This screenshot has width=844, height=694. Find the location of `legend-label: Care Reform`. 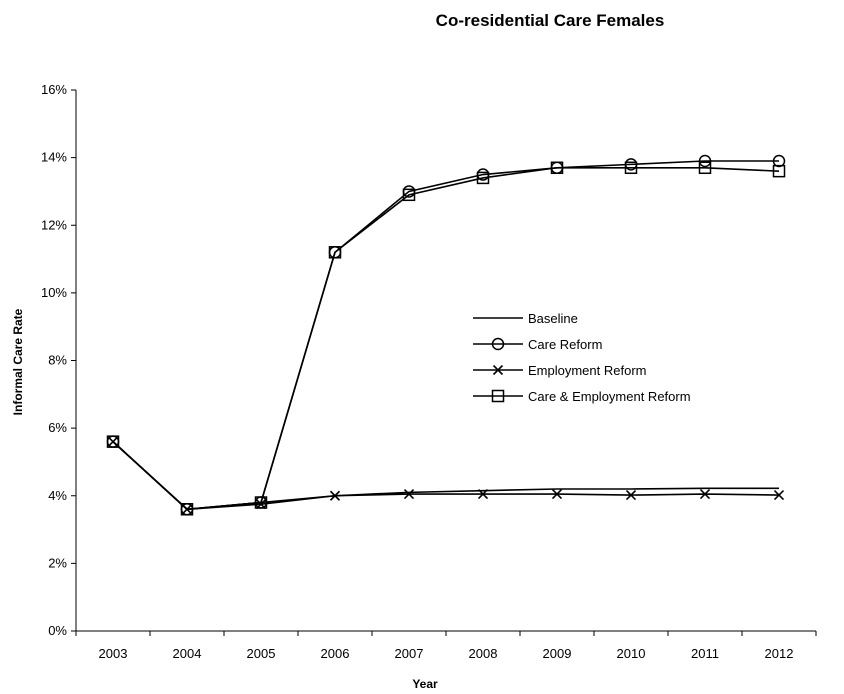

legend-label: Care Reform is located at coordinates (565, 344).